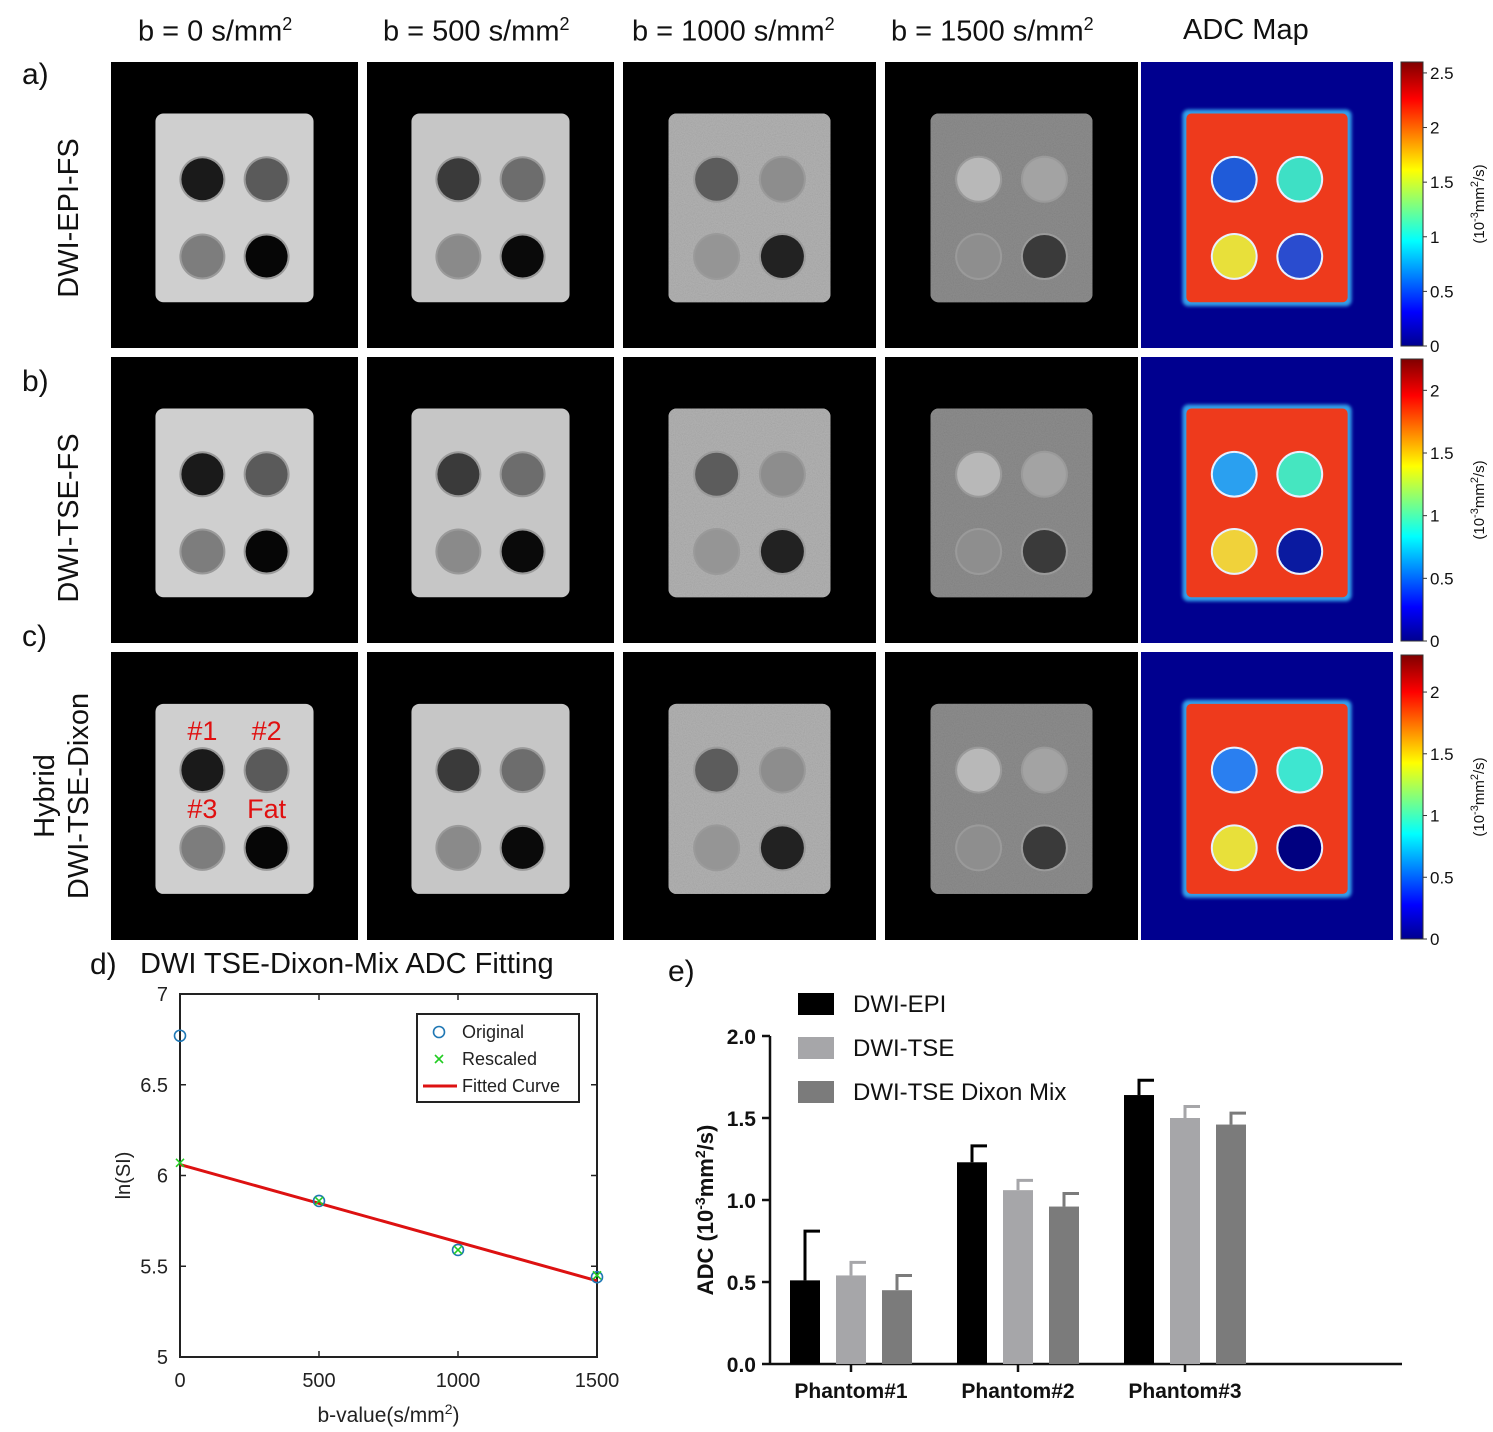 Image resolution: width=1493 pixels, height=1432 pixels. I want to click on y-axis-label: ADC (10-3mm2/s), so click(705, 1210).